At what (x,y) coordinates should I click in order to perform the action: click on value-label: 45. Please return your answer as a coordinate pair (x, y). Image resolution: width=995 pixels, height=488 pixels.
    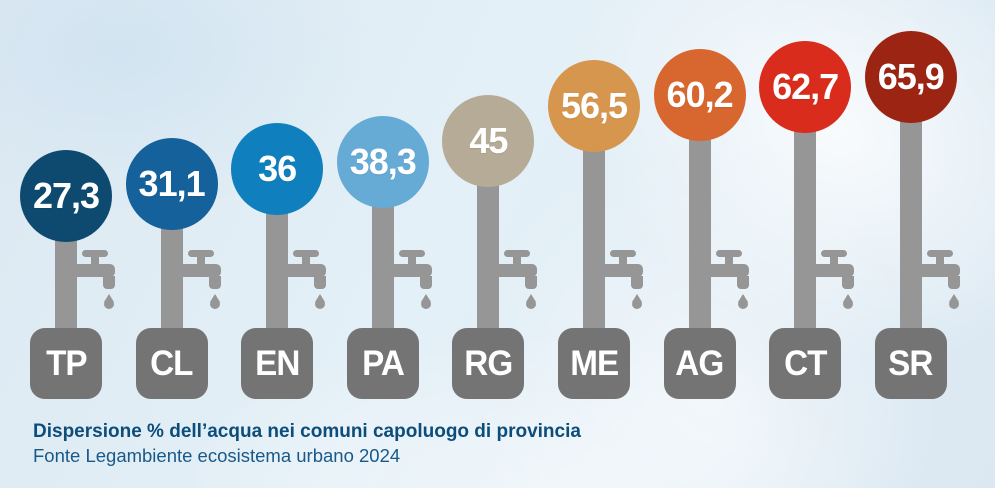
    Looking at the image, I should click on (488, 141).